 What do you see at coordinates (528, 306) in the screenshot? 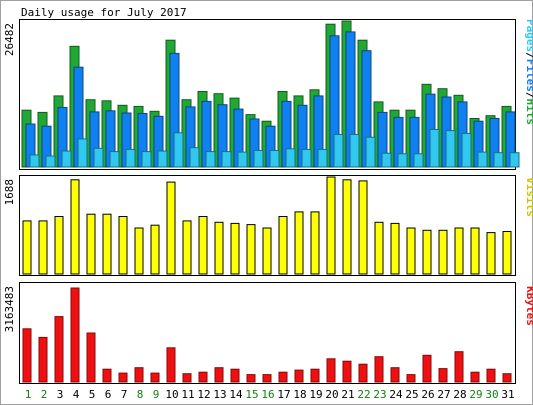
I see `side-label-kbytes: KBytes` at bounding box center [528, 306].